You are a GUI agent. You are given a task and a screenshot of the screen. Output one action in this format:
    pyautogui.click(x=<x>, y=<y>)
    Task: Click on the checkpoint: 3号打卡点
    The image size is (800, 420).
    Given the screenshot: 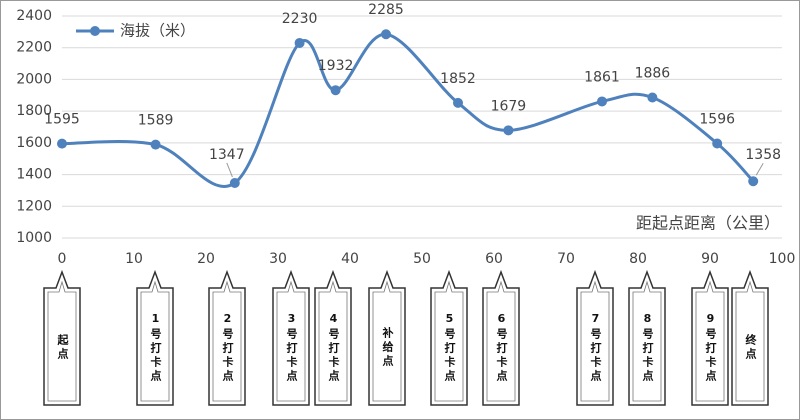 What is the action you would take?
    pyautogui.click(x=291, y=348)
    